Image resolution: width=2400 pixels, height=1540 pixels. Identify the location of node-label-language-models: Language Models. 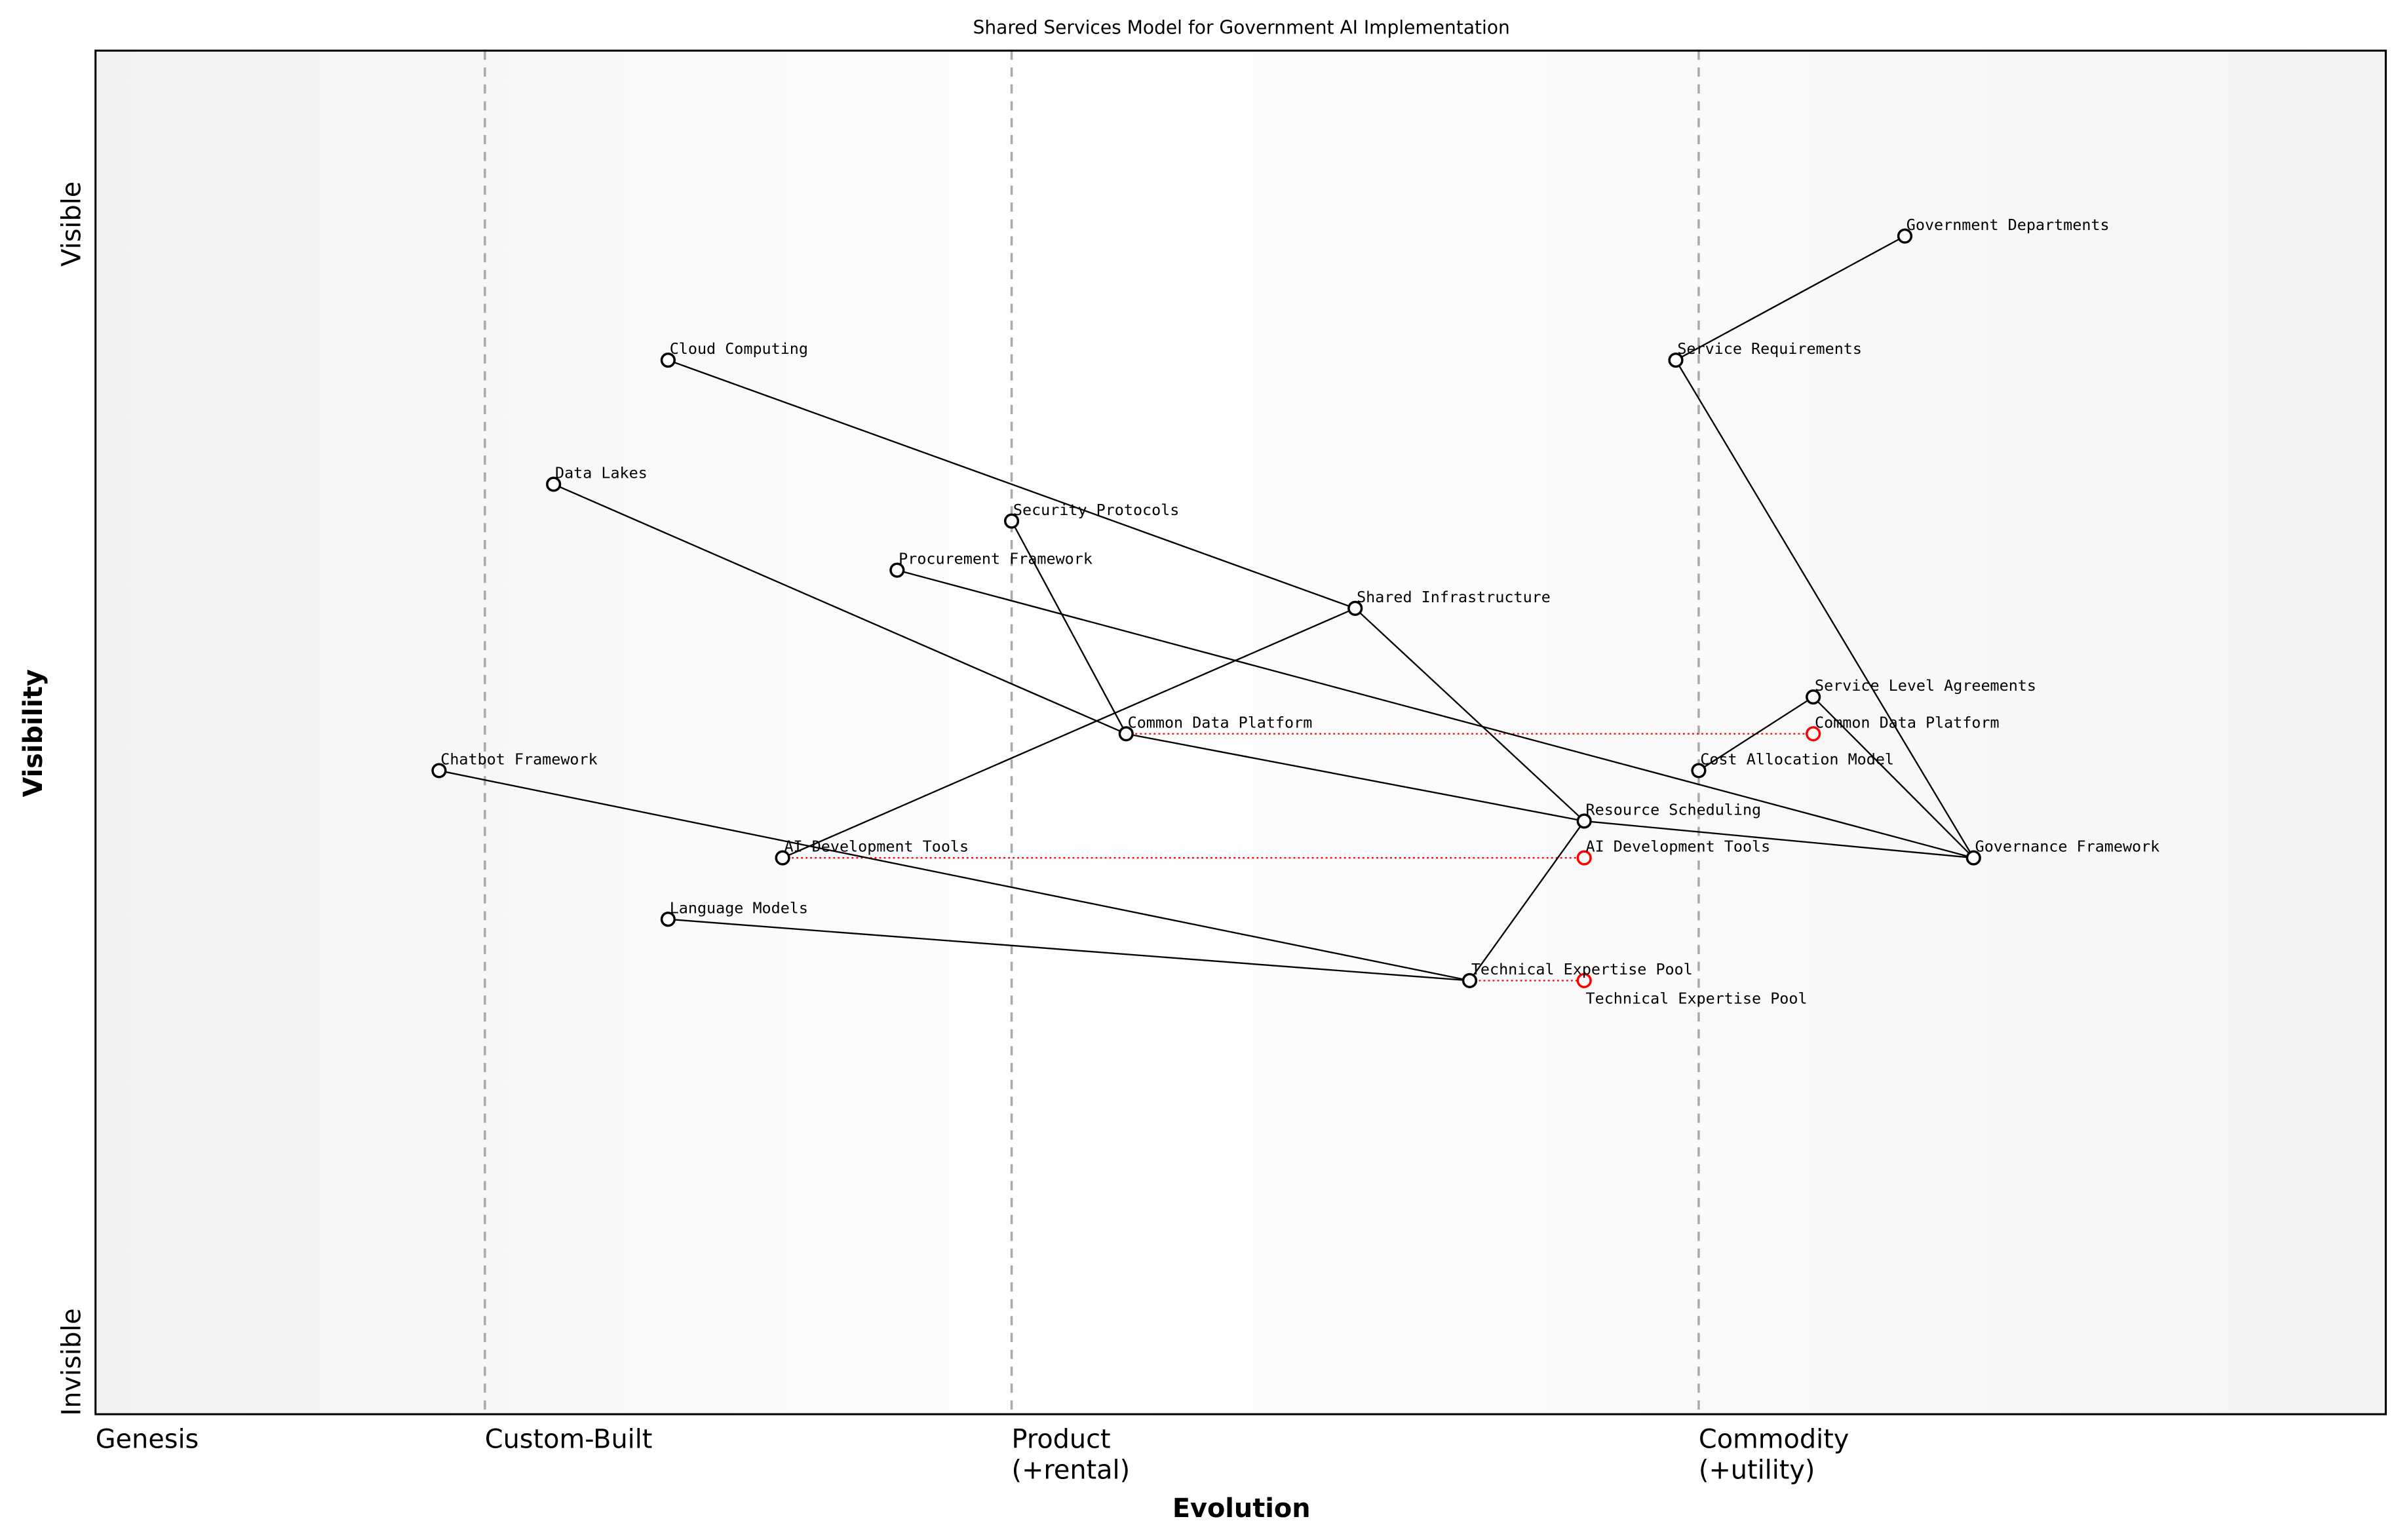
(739, 907).